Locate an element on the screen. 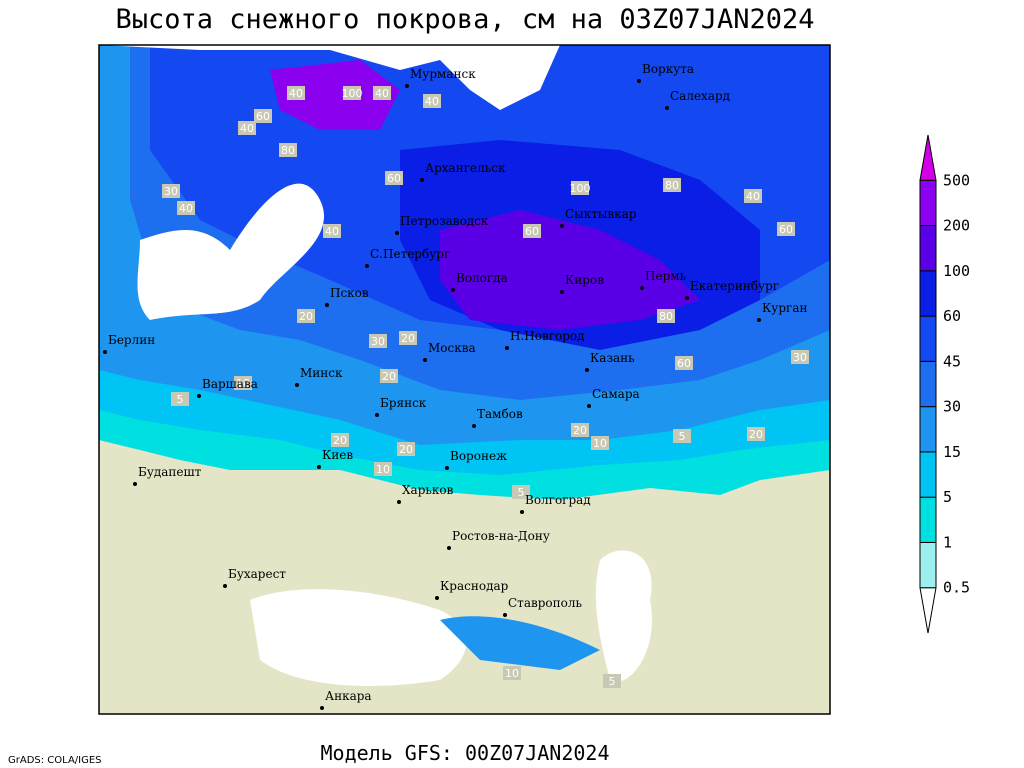  city-label: Краснодар is located at coordinates (474, 586).